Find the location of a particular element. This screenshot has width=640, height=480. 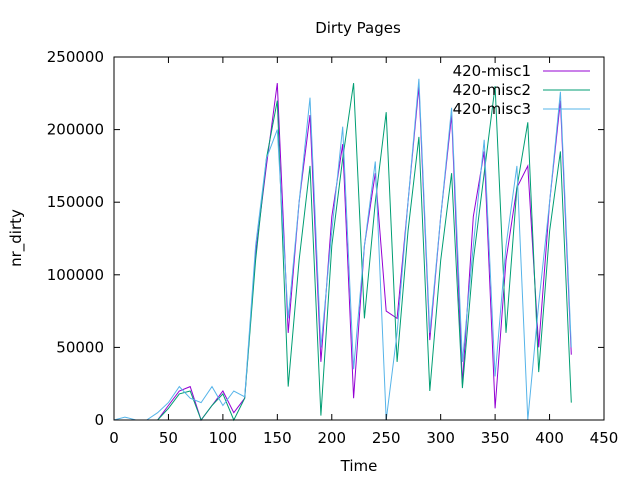

x-tick-label: 450 is located at coordinates (604, 438).